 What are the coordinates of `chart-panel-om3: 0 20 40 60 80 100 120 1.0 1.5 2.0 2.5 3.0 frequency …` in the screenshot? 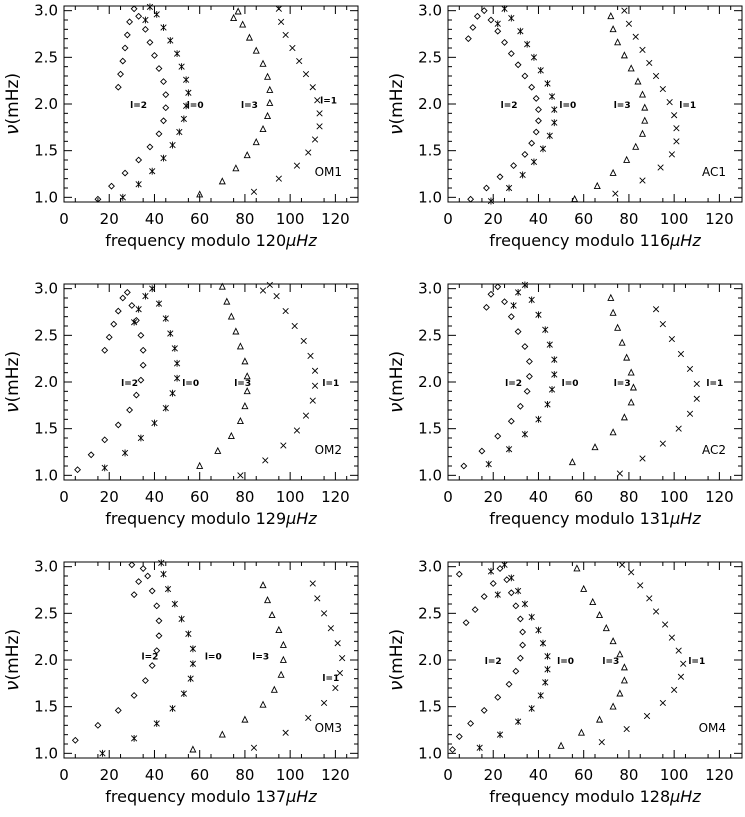 It's located at (180, 682).